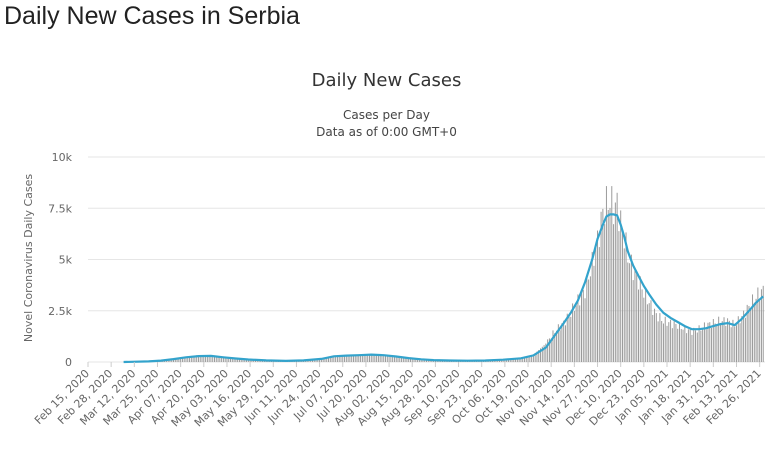 The height and width of the screenshot is (450, 773). Describe the element at coordinates (386, 80) in the screenshot. I see `chart-title: Daily New Cases` at that location.